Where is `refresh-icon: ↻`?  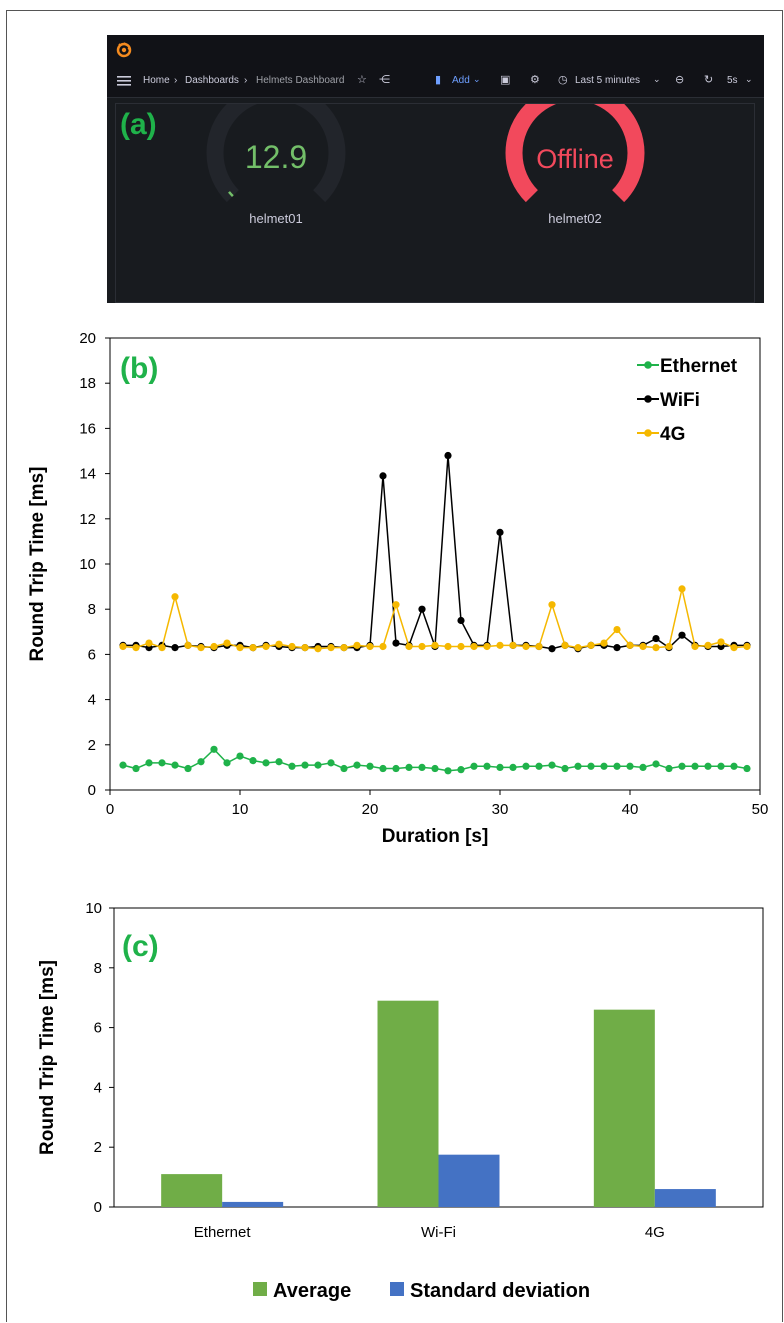 refresh-icon: ↻ is located at coordinates (709, 80).